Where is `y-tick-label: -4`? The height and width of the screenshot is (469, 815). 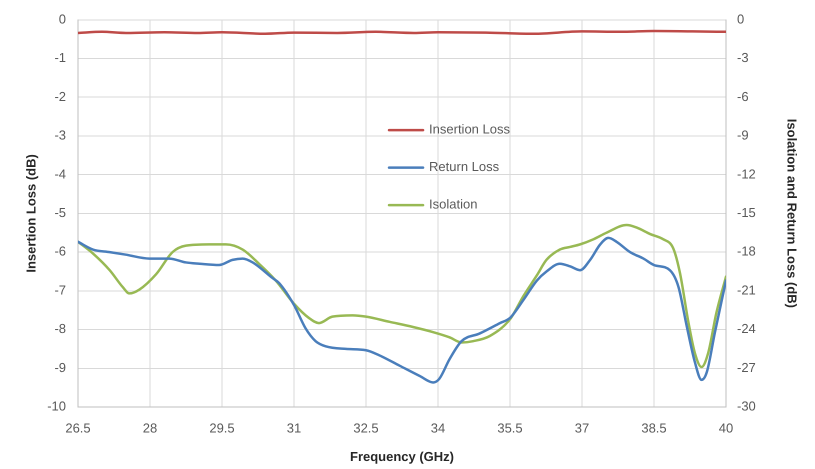 y-tick-label: -4 is located at coordinates (60, 174).